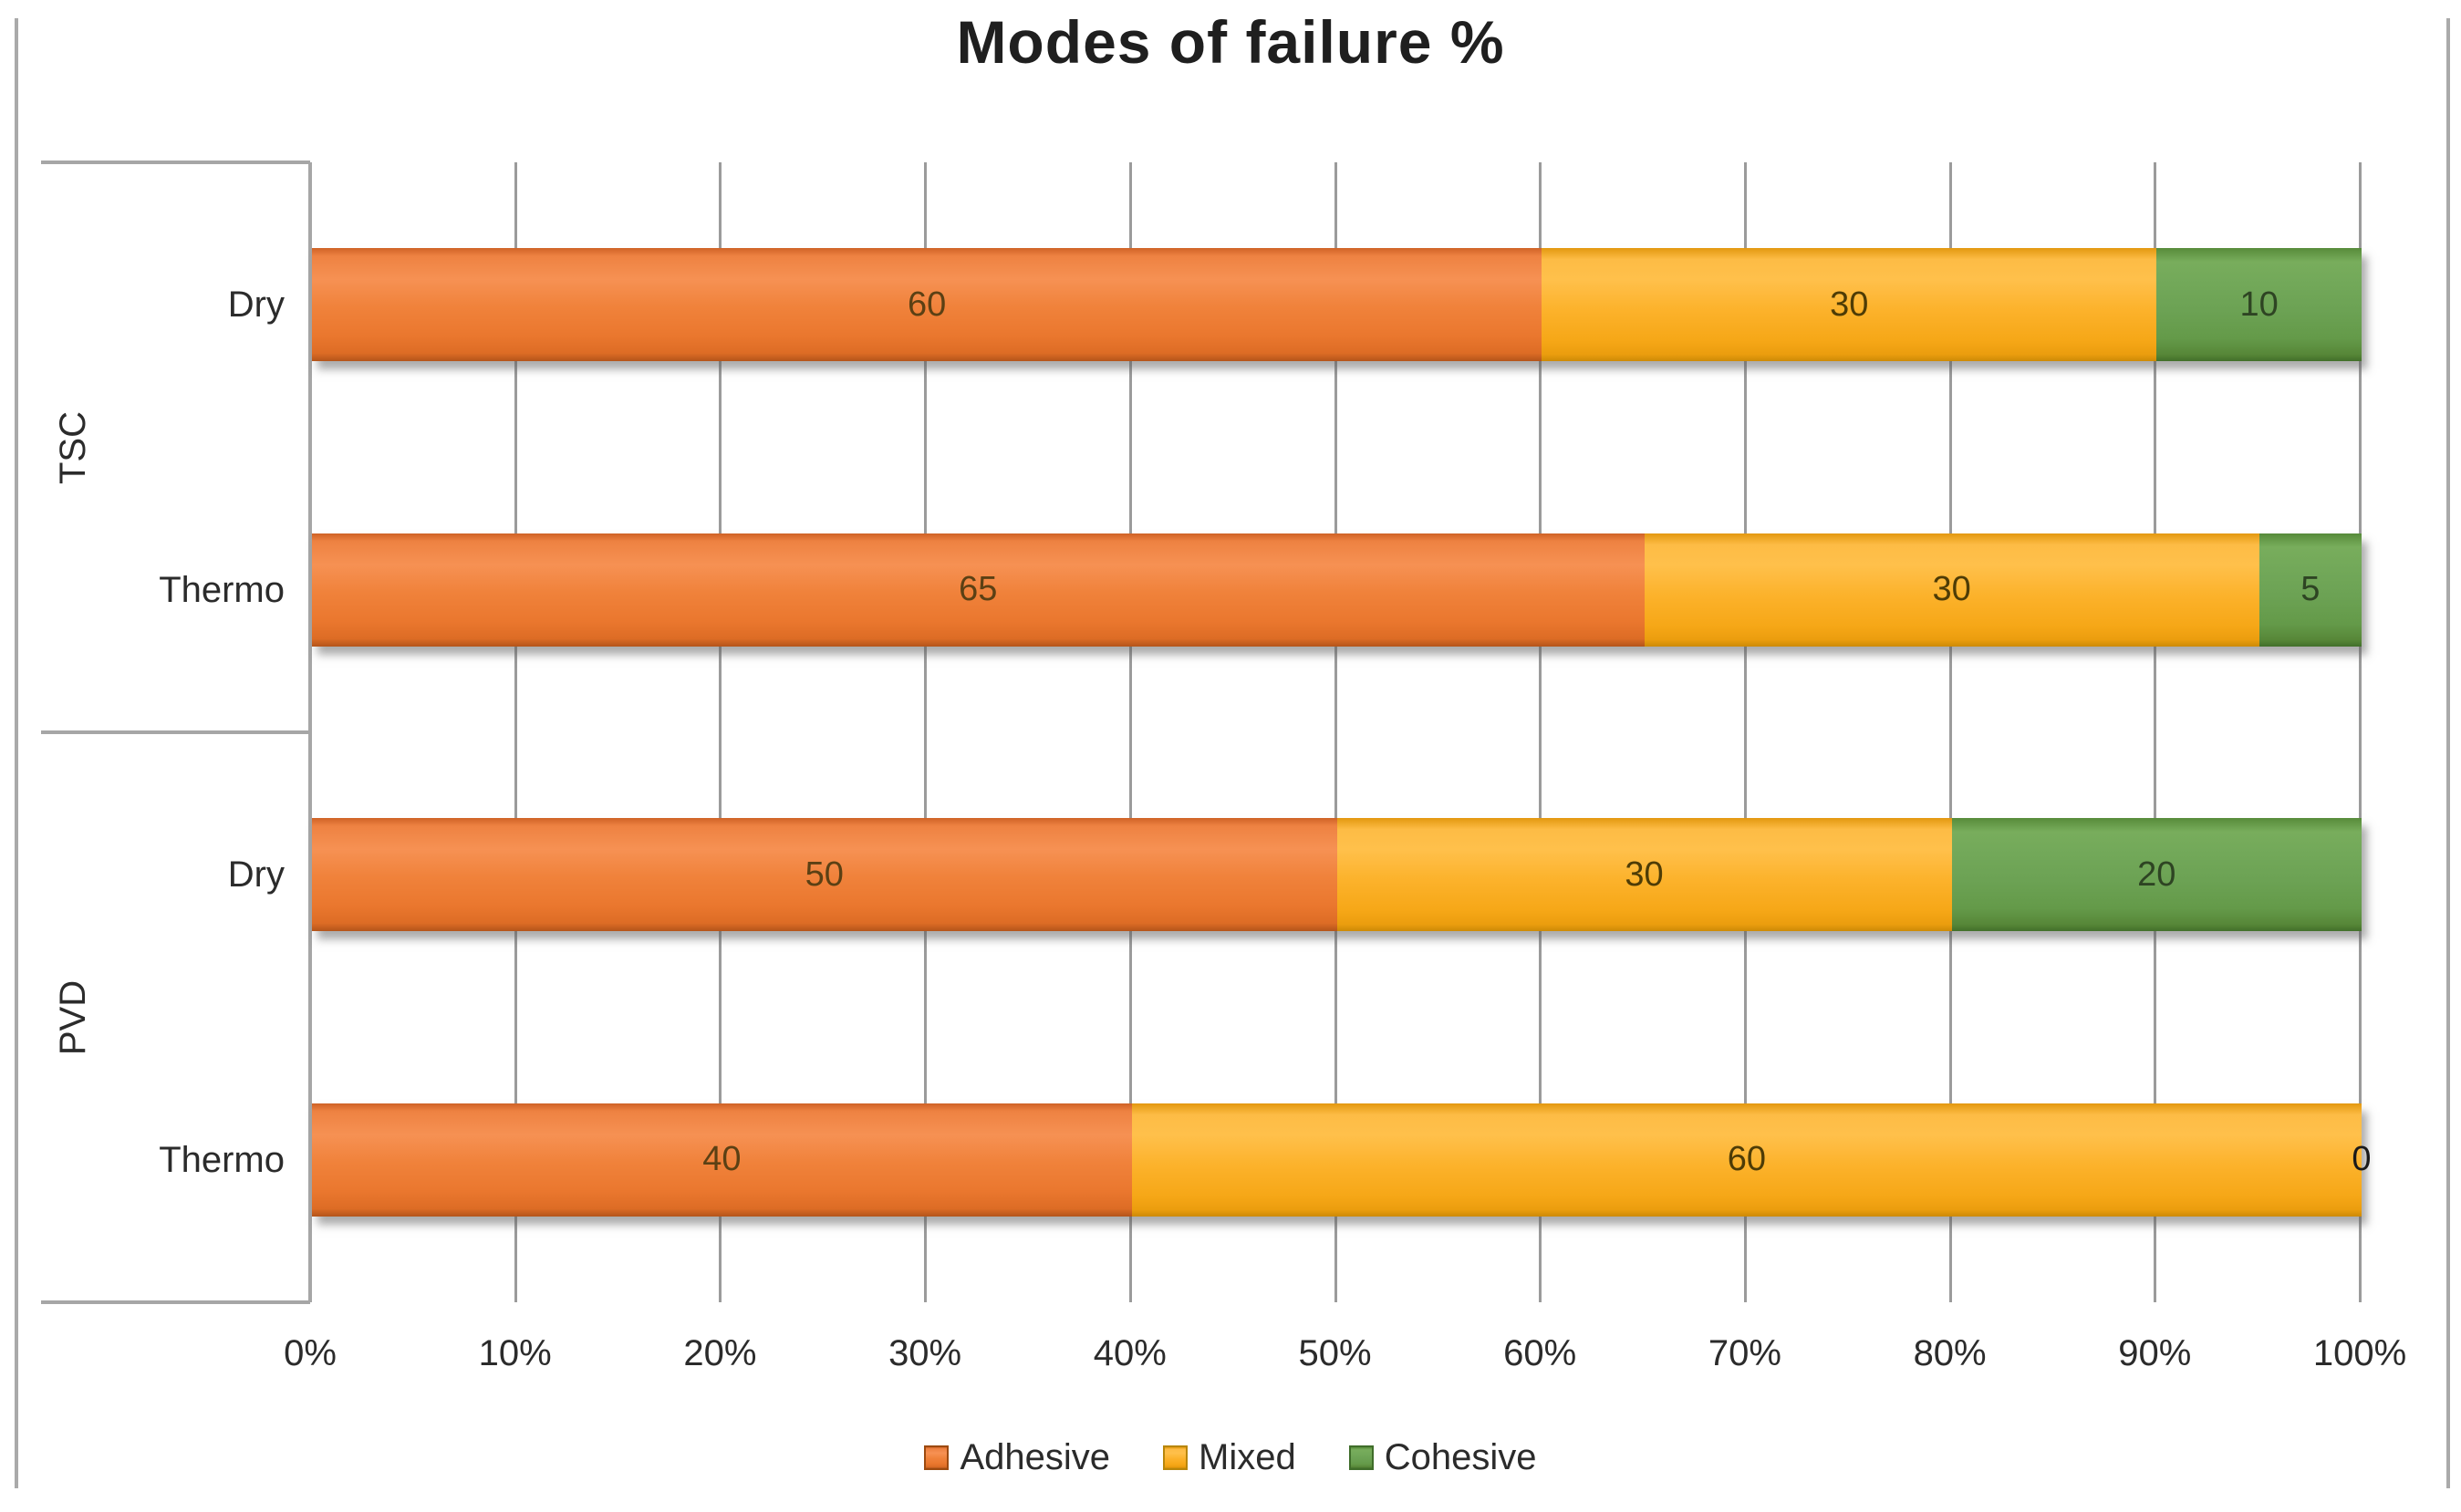 The height and width of the screenshot is (1512, 2461). Describe the element at coordinates (2359, 1353) in the screenshot. I see `x-tick-label: 100%` at that location.